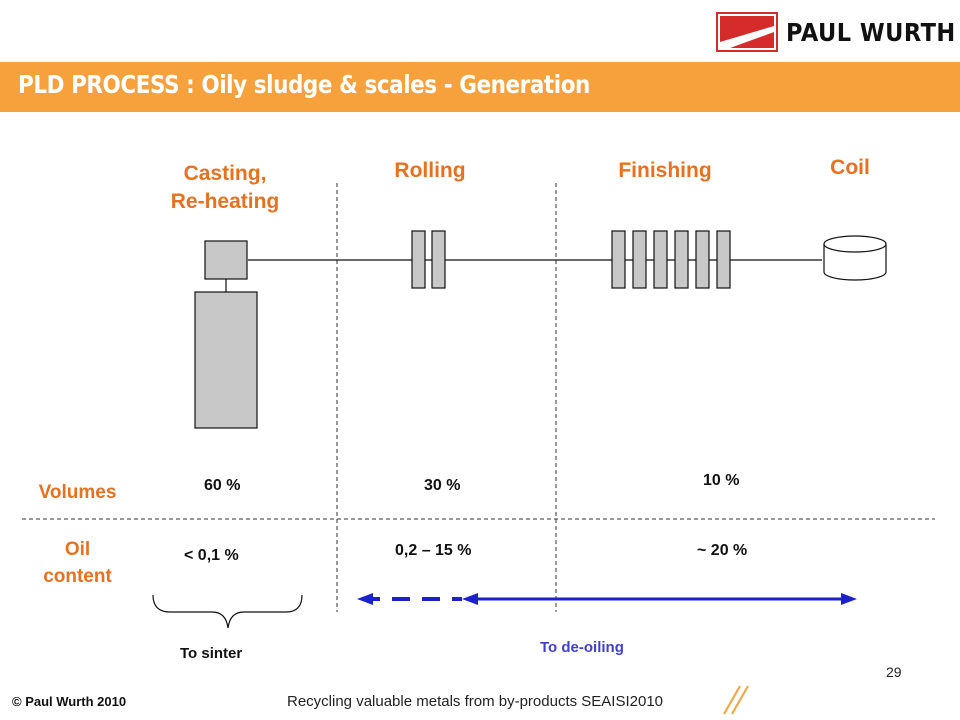 This screenshot has height=720, width=960. Describe the element at coordinates (607, 599) in the screenshot. I see `deoiling-arrow-icon` at that location.